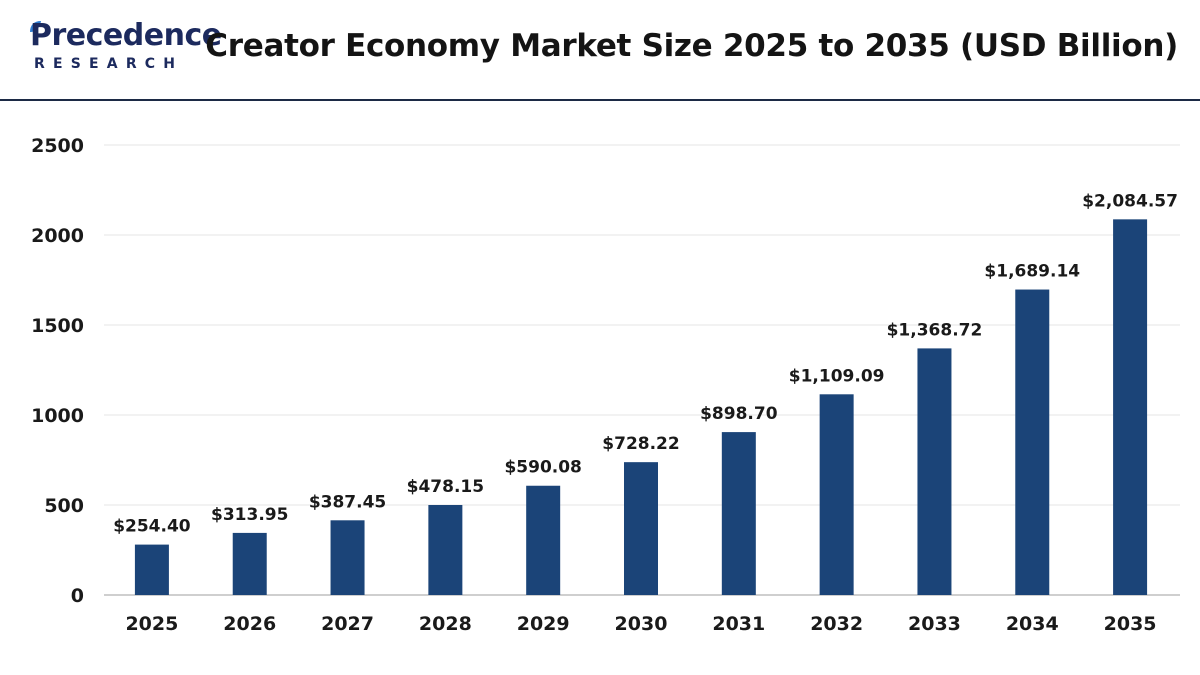 The image size is (1200, 675). Describe the element at coordinates (1032, 624) in the screenshot. I see `x-tick-label: 2034` at that location.